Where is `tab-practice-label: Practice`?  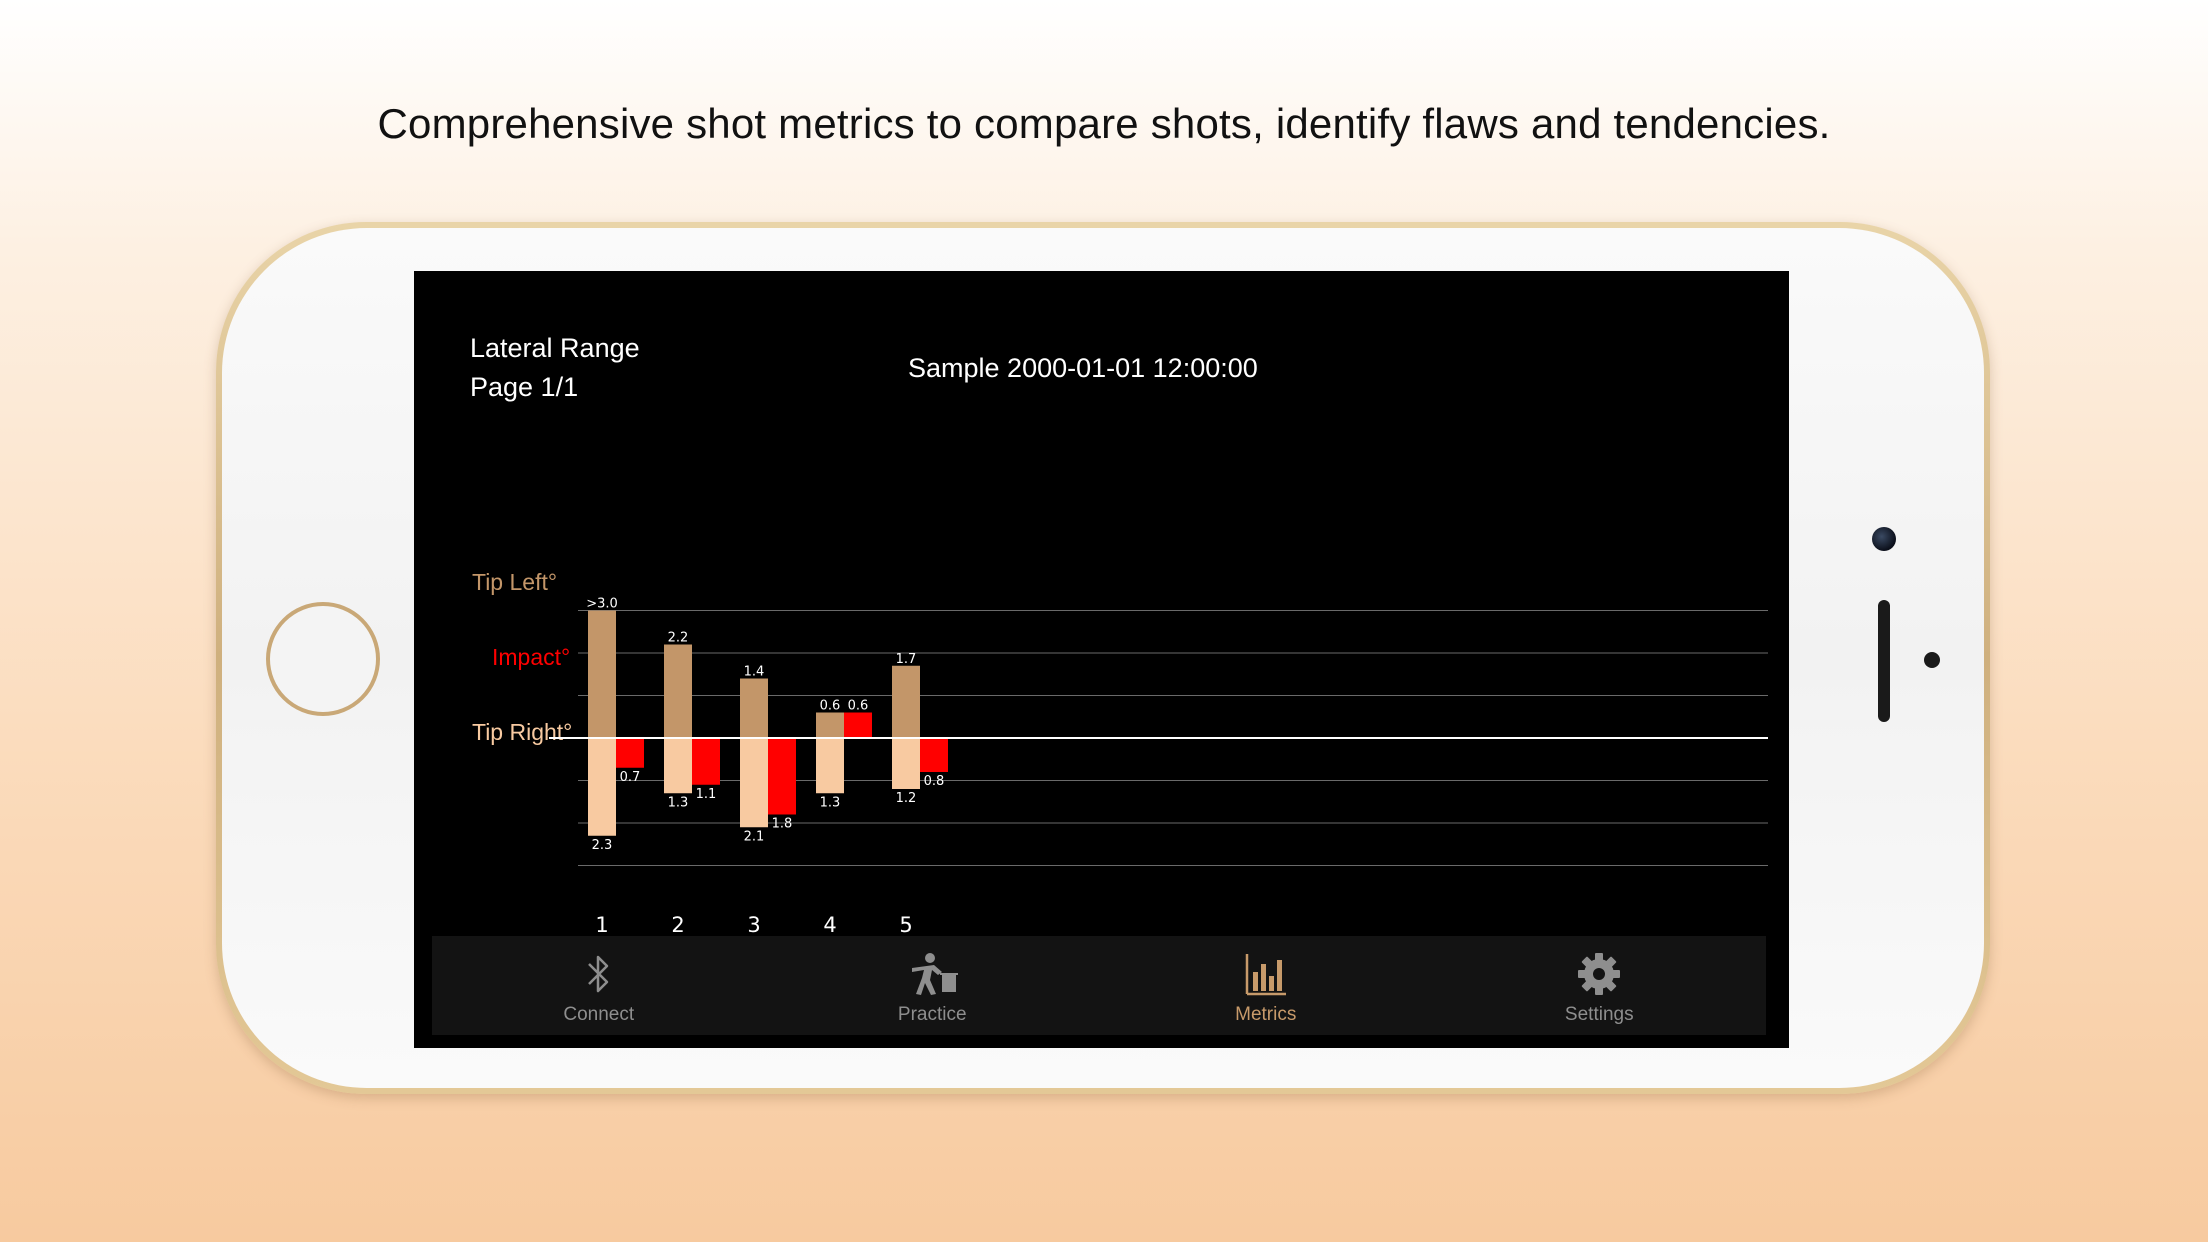 tab-practice-label: Practice is located at coordinates (932, 1014).